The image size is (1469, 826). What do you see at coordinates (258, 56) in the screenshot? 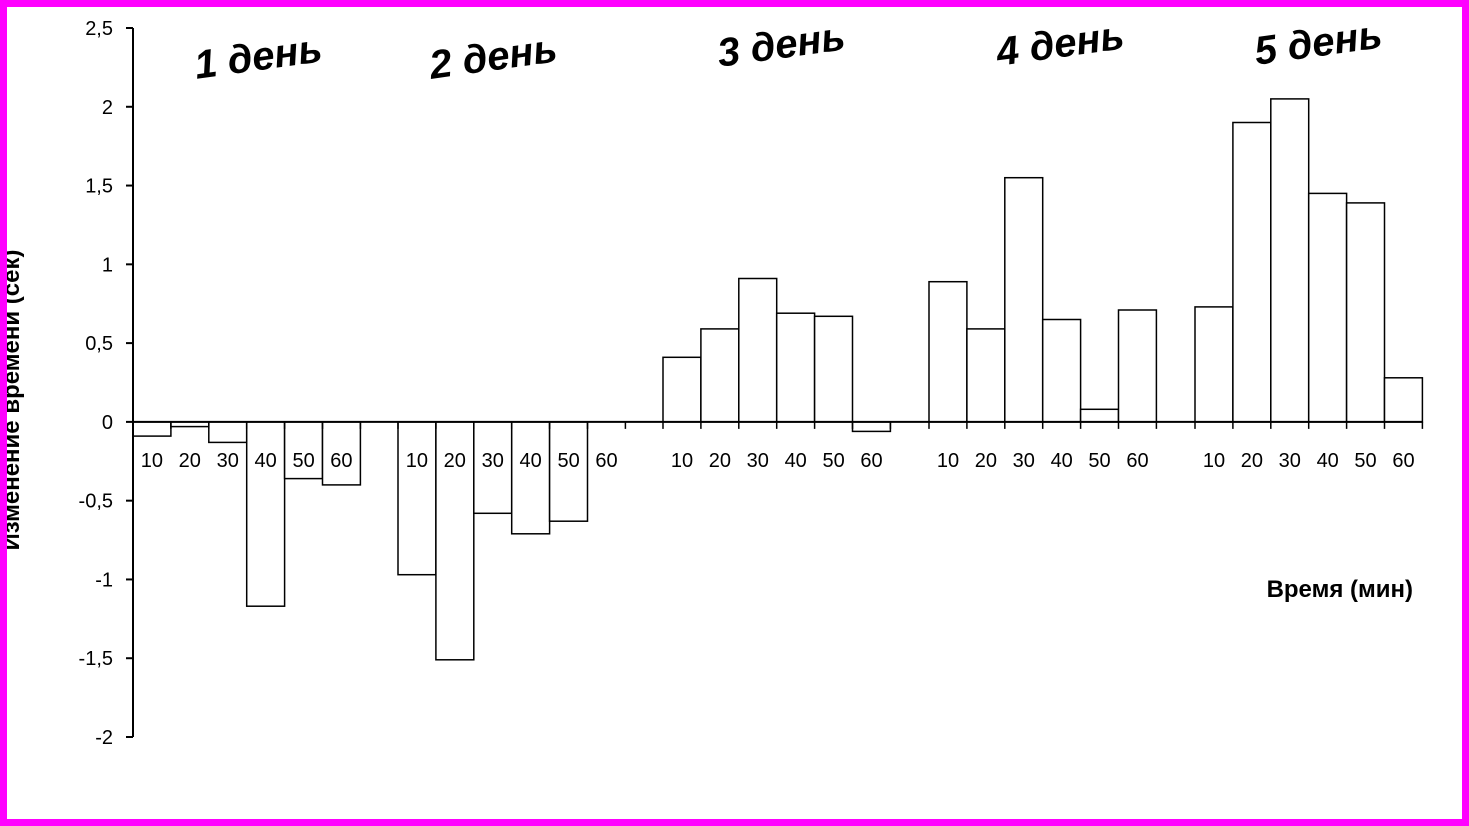
I see `group-label-day1: 1 день` at bounding box center [258, 56].